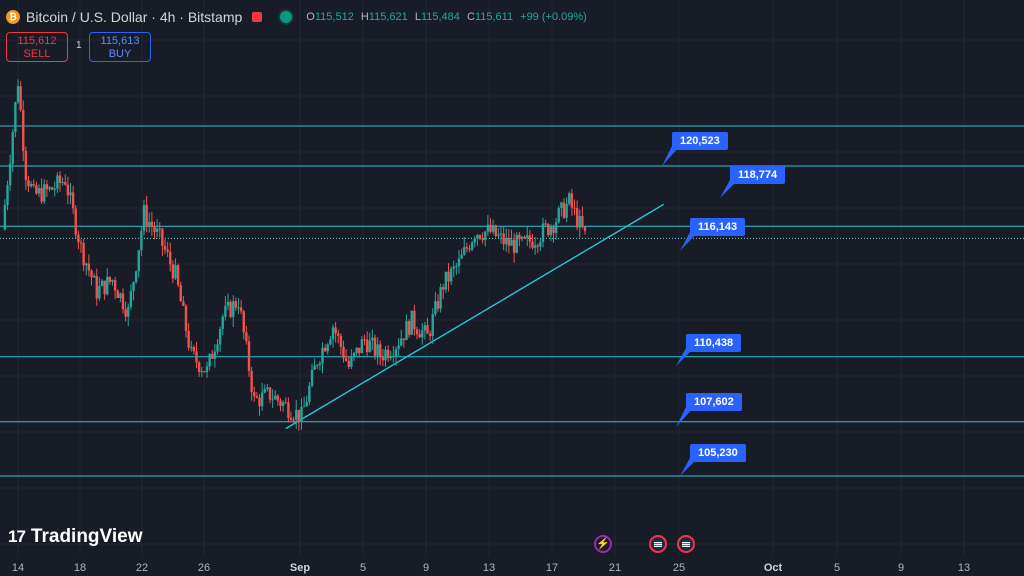  Describe the element at coordinates (552, 568) in the screenshot. I see `x-tick: 17` at that location.